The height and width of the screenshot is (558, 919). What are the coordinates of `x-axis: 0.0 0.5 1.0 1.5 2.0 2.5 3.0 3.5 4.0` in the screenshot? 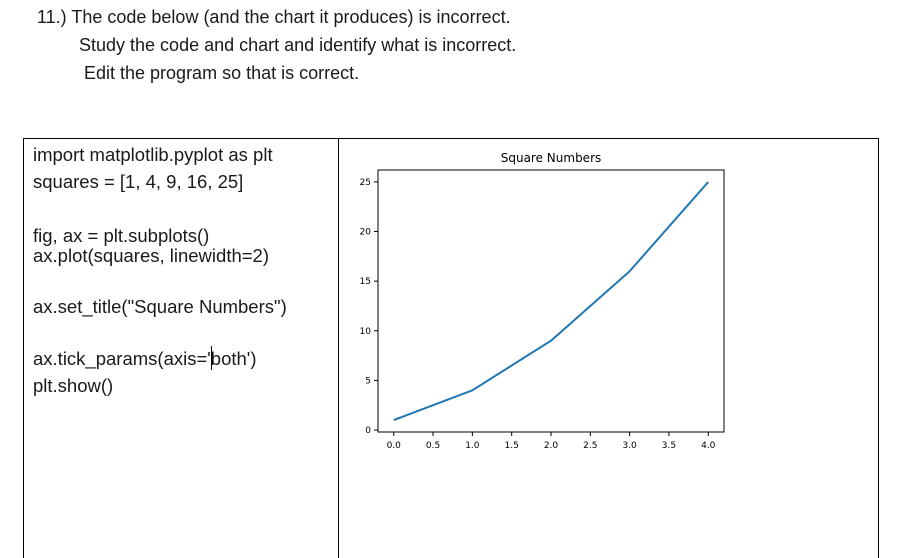 It's located at (551, 441).